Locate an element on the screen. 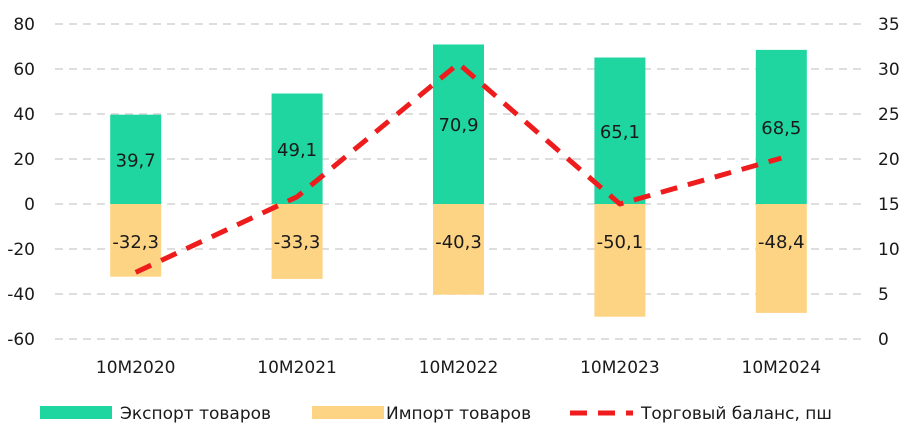  x-category-label: 10M2022 is located at coordinates (459, 368).